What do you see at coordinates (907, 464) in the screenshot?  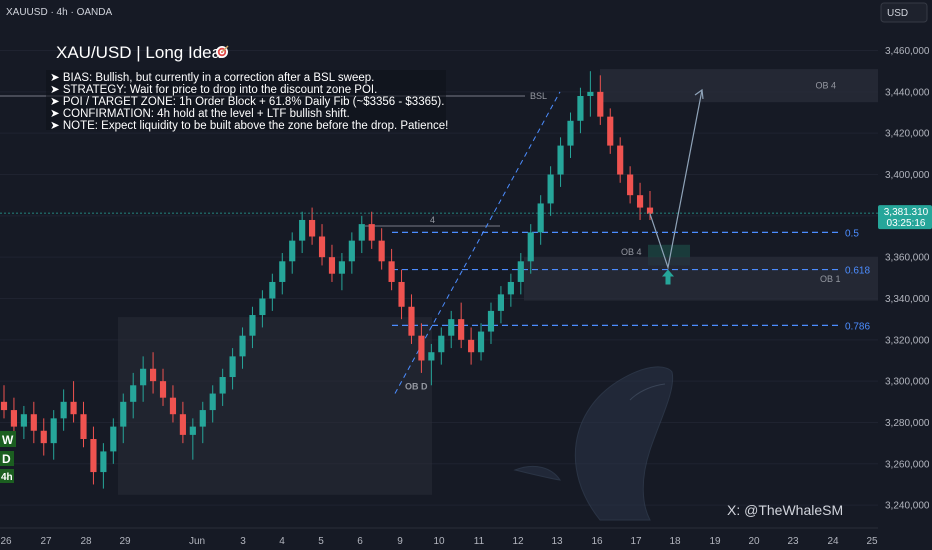 I see `y-tick-label: 3,260,000` at bounding box center [907, 464].